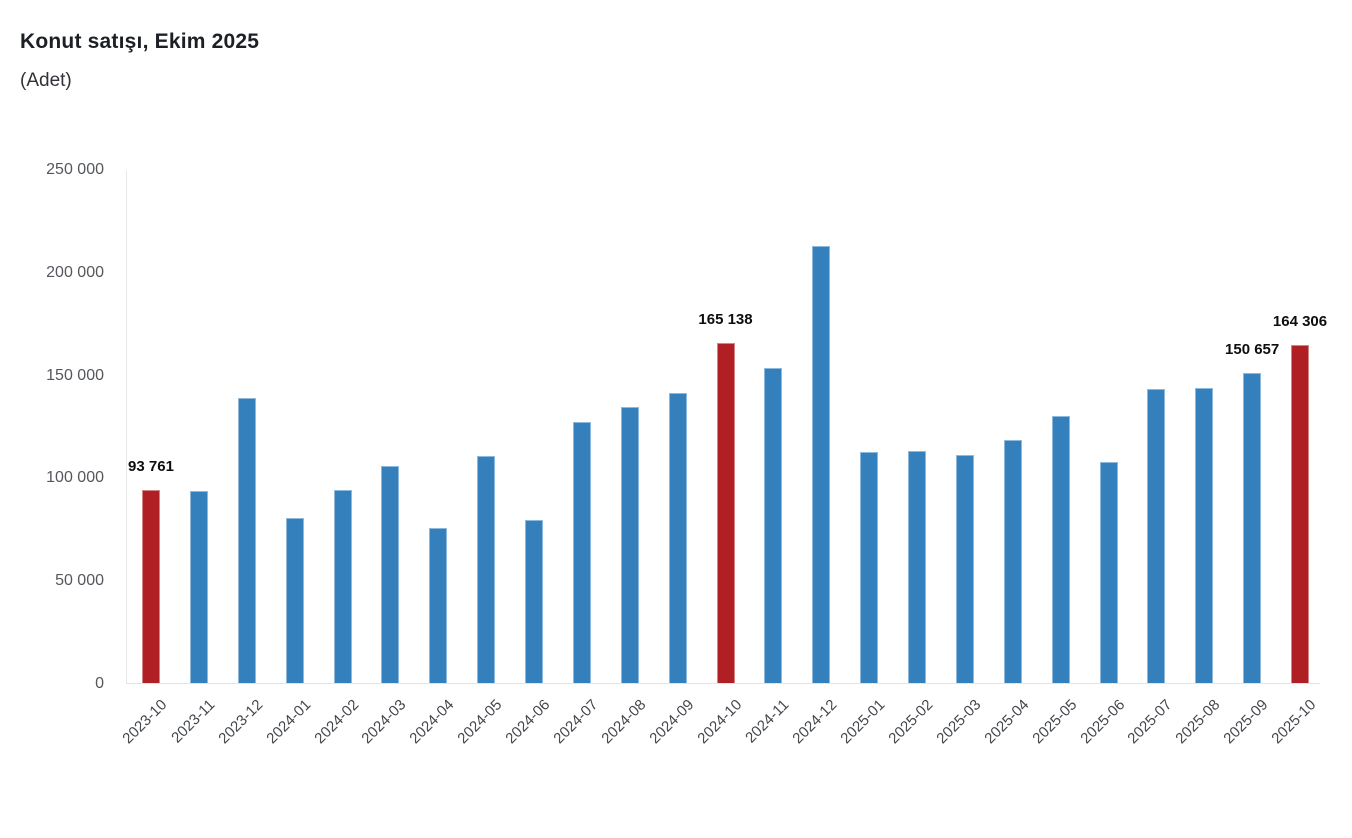 The image size is (1352, 838). Describe the element at coordinates (1054, 722) in the screenshot. I see `x-axis-label: 2025-05` at that location.